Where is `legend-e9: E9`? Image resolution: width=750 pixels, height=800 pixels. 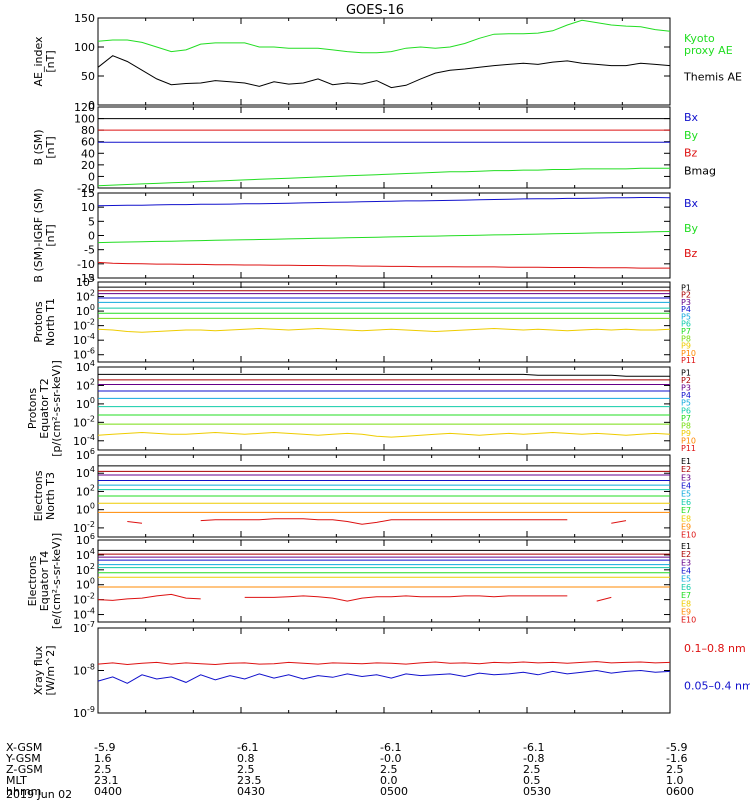 legend-e9: E9 is located at coordinates (686, 612).